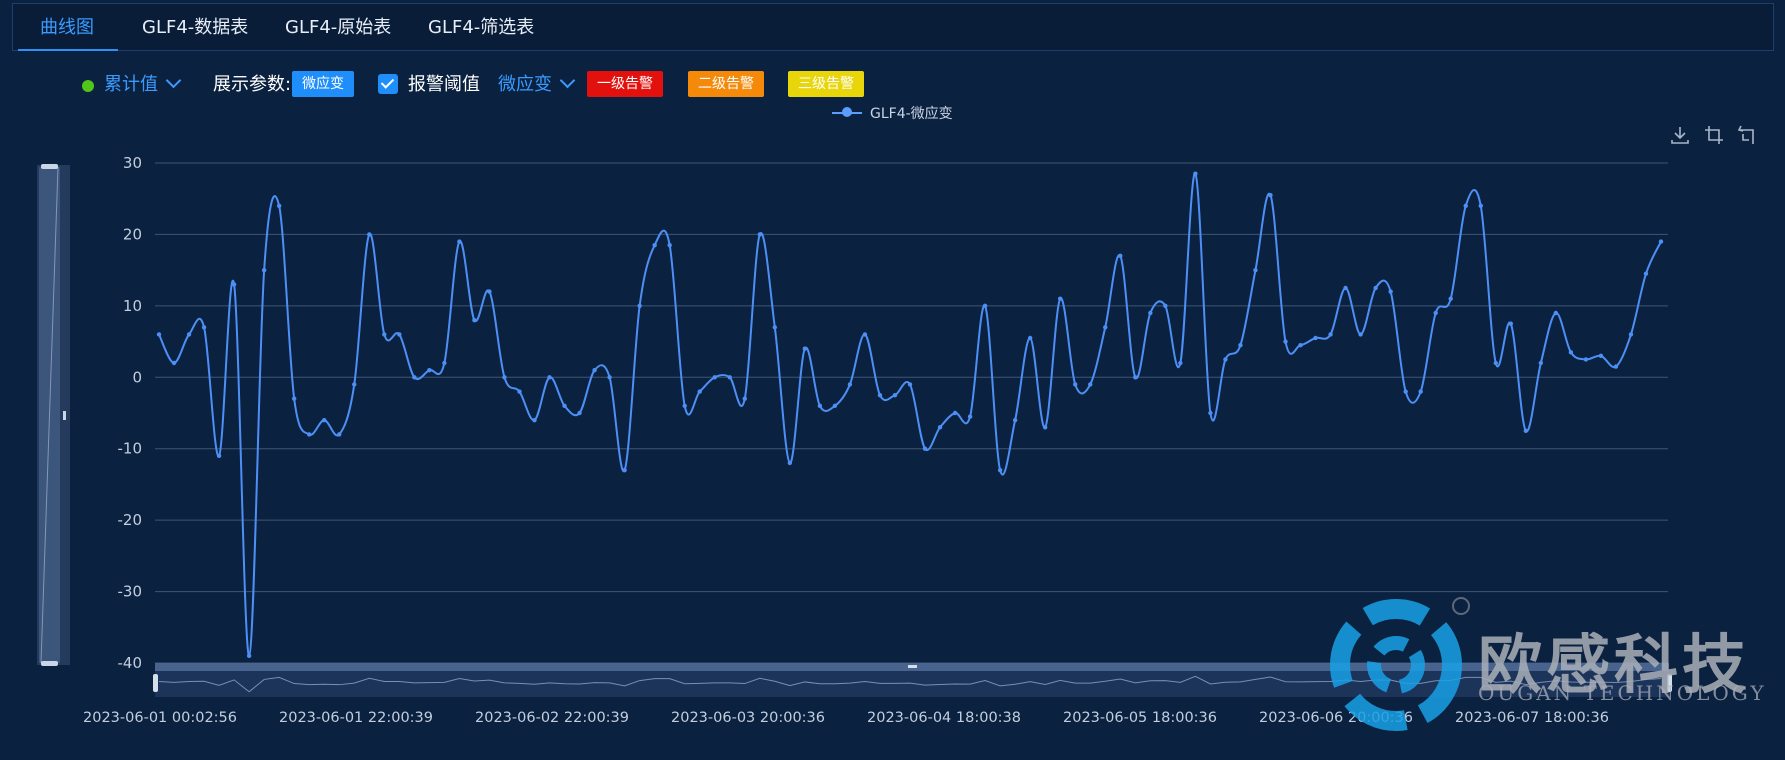  What do you see at coordinates (143, 85) in the screenshot?
I see `mode-select: 累计值` at bounding box center [143, 85].